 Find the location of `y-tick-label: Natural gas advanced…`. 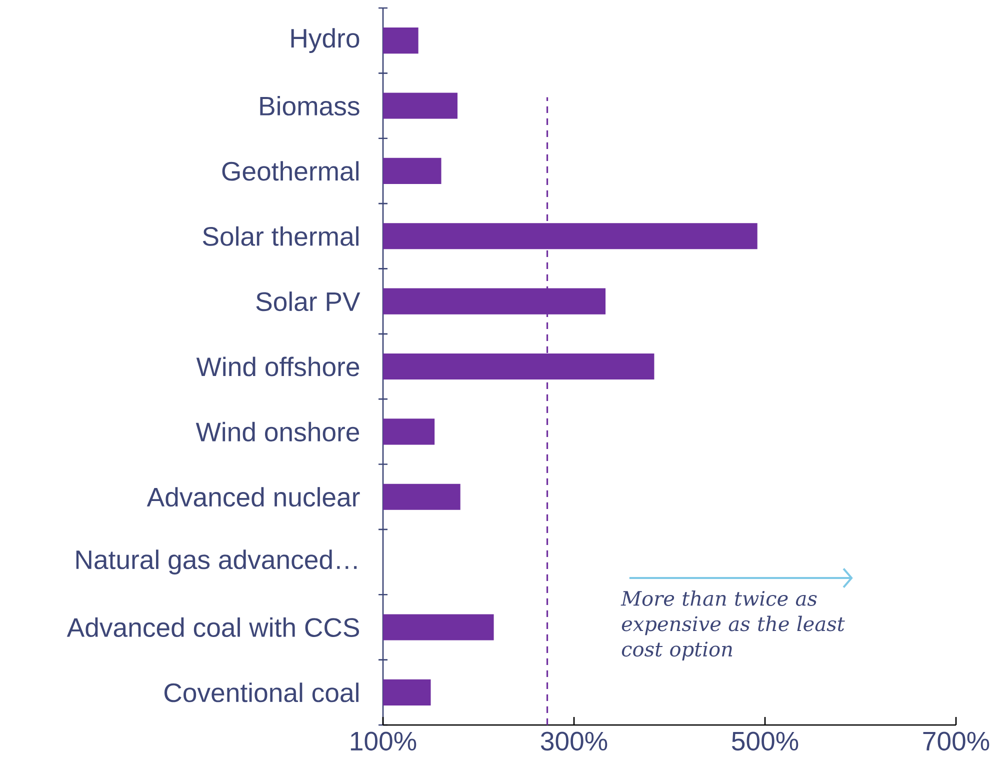

y-tick-label: Natural gas advanced… is located at coordinates (216, 562).